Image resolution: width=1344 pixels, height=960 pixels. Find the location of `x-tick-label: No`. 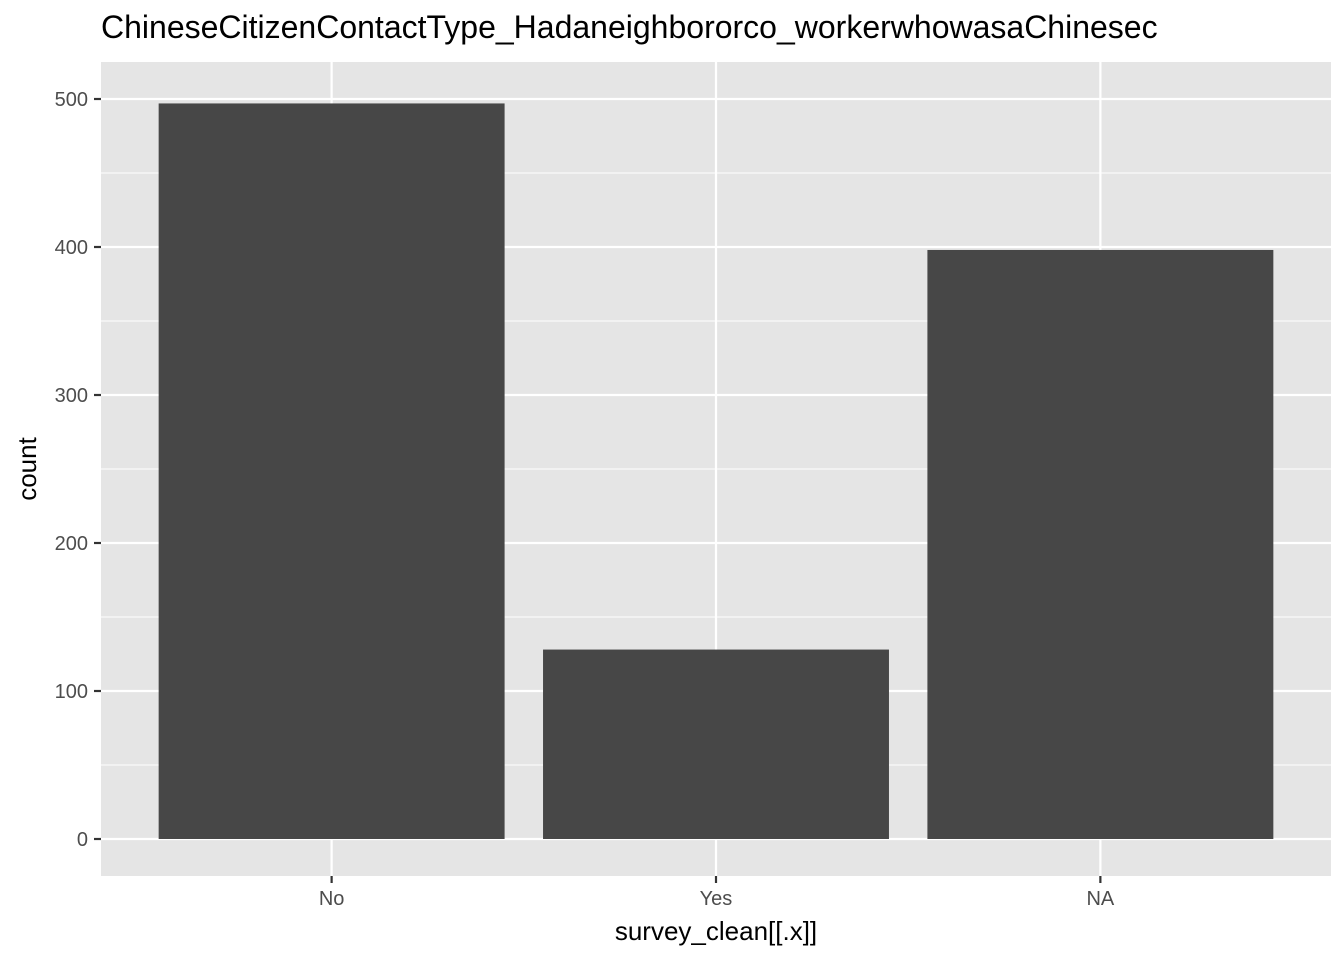

x-tick-label: No is located at coordinates (332, 899).